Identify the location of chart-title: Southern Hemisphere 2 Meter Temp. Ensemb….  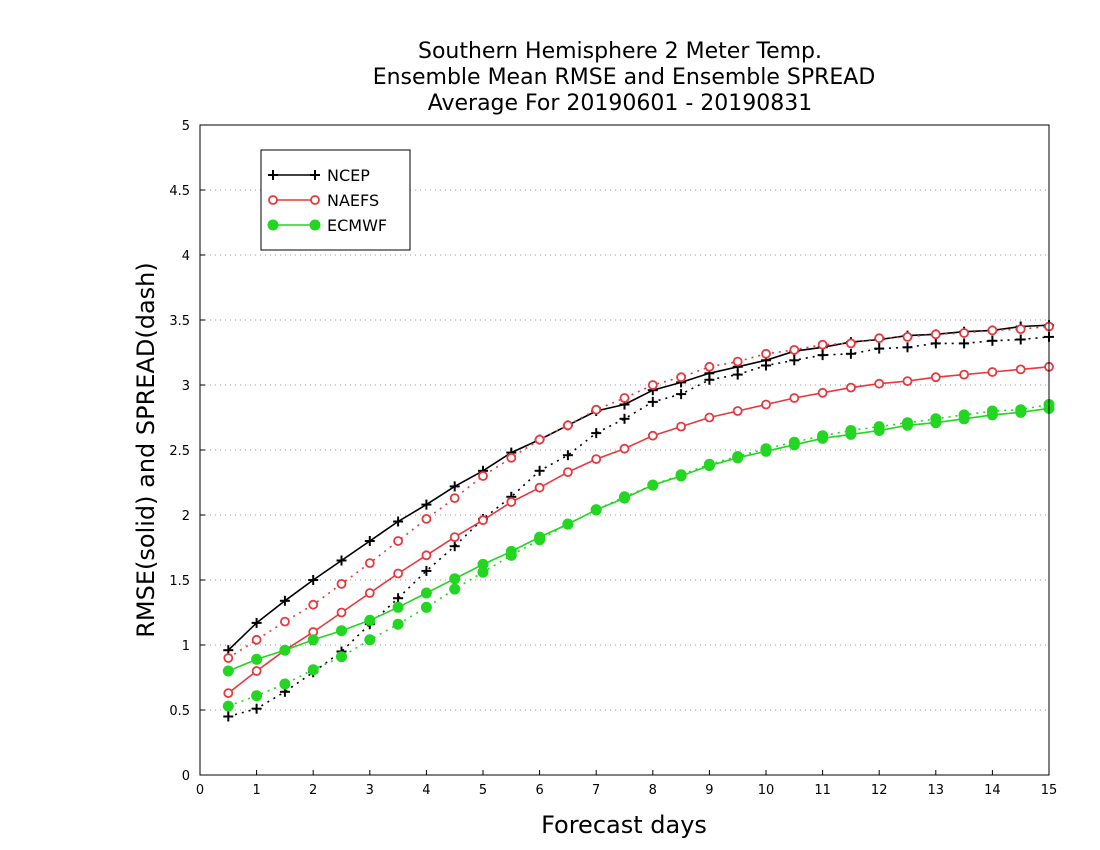
(624, 77).